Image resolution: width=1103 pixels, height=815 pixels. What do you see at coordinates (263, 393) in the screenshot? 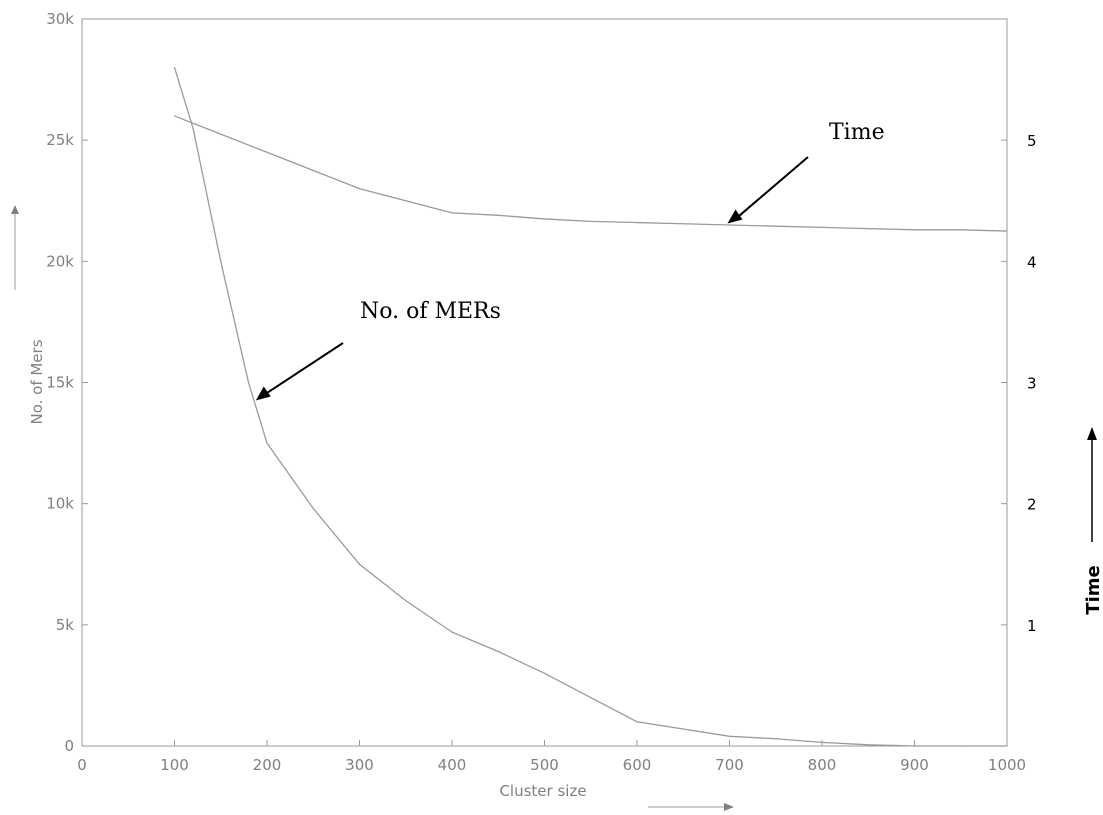
I see `mers-annotation-arrow-head` at bounding box center [263, 393].